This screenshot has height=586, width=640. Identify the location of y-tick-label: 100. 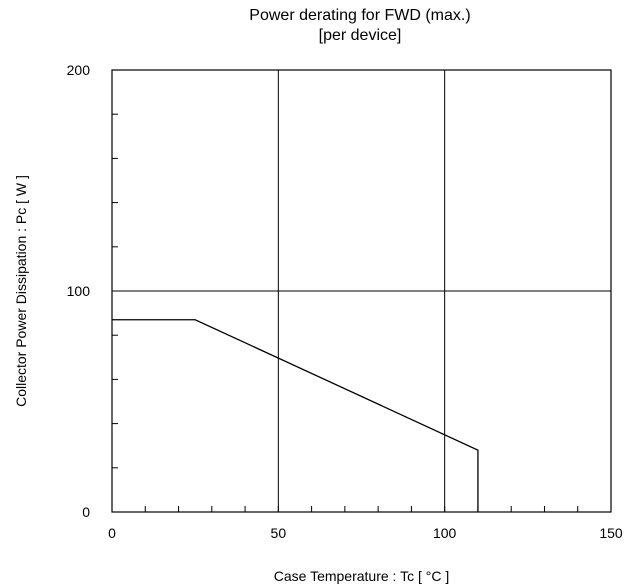
(79, 291).